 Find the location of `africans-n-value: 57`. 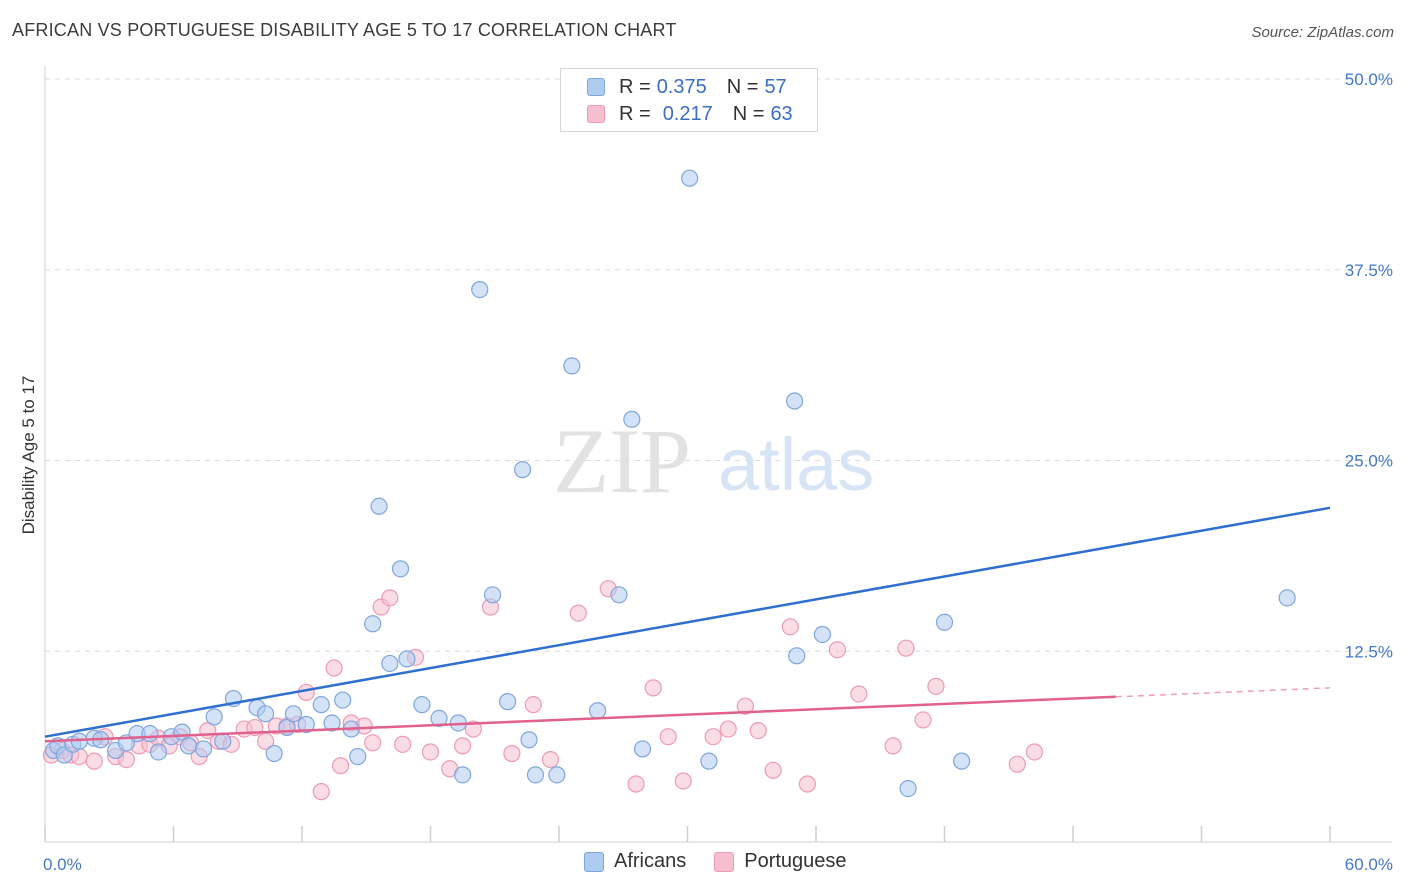

africans-n-value: 57 is located at coordinates (775, 86).